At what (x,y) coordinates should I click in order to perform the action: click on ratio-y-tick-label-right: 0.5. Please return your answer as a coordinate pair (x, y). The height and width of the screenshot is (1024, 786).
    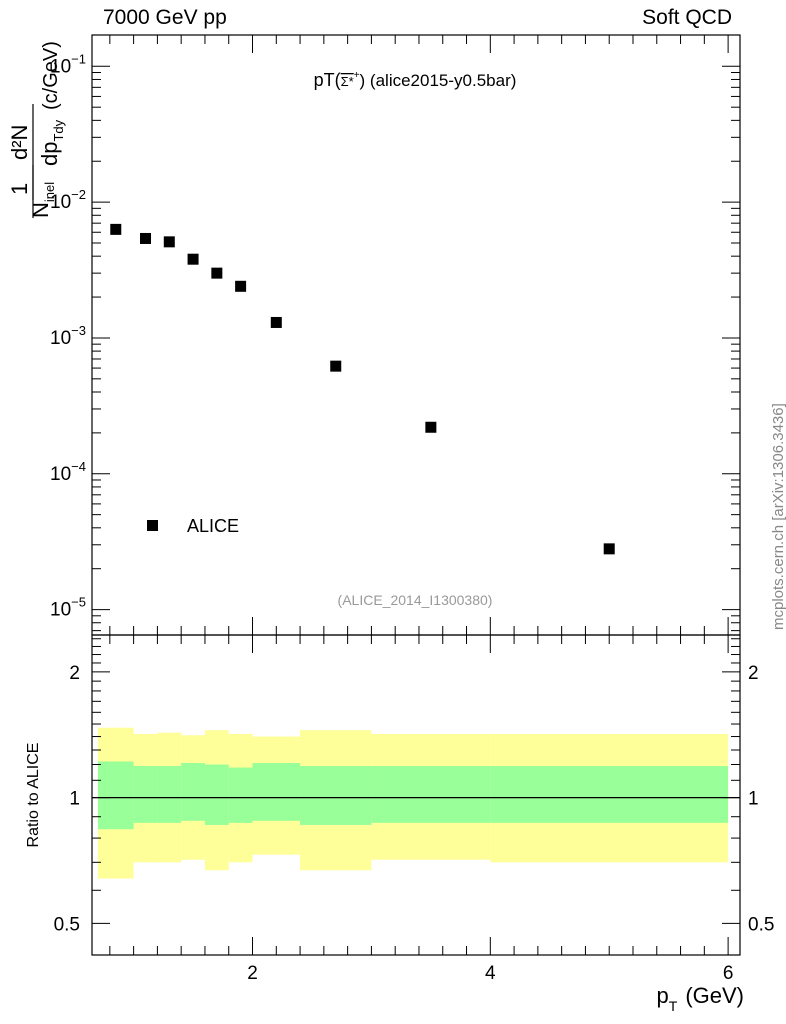
    Looking at the image, I should click on (761, 924).